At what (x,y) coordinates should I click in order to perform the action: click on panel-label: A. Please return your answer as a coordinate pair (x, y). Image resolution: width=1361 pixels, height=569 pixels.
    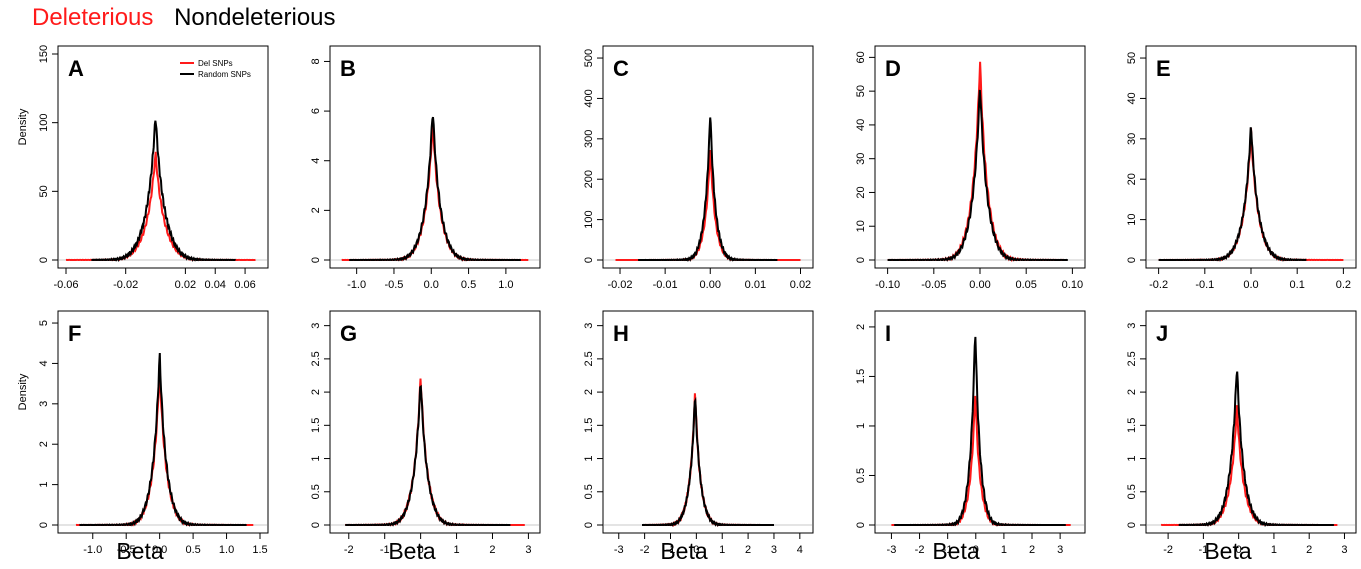
    Looking at the image, I should click on (76, 68).